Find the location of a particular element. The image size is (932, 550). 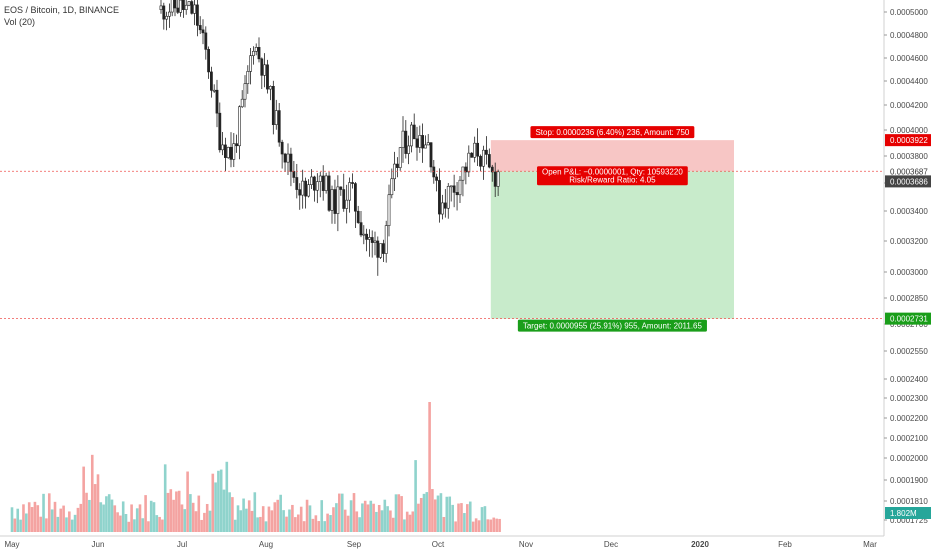

stop-price-flag-bg is located at coordinates (908, 140).